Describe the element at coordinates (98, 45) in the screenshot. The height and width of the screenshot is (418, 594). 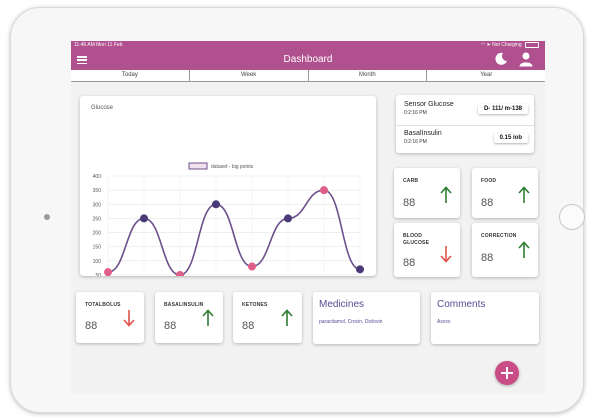
I see `status-time: 11:46 AM Mon 11 Feb` at that location.